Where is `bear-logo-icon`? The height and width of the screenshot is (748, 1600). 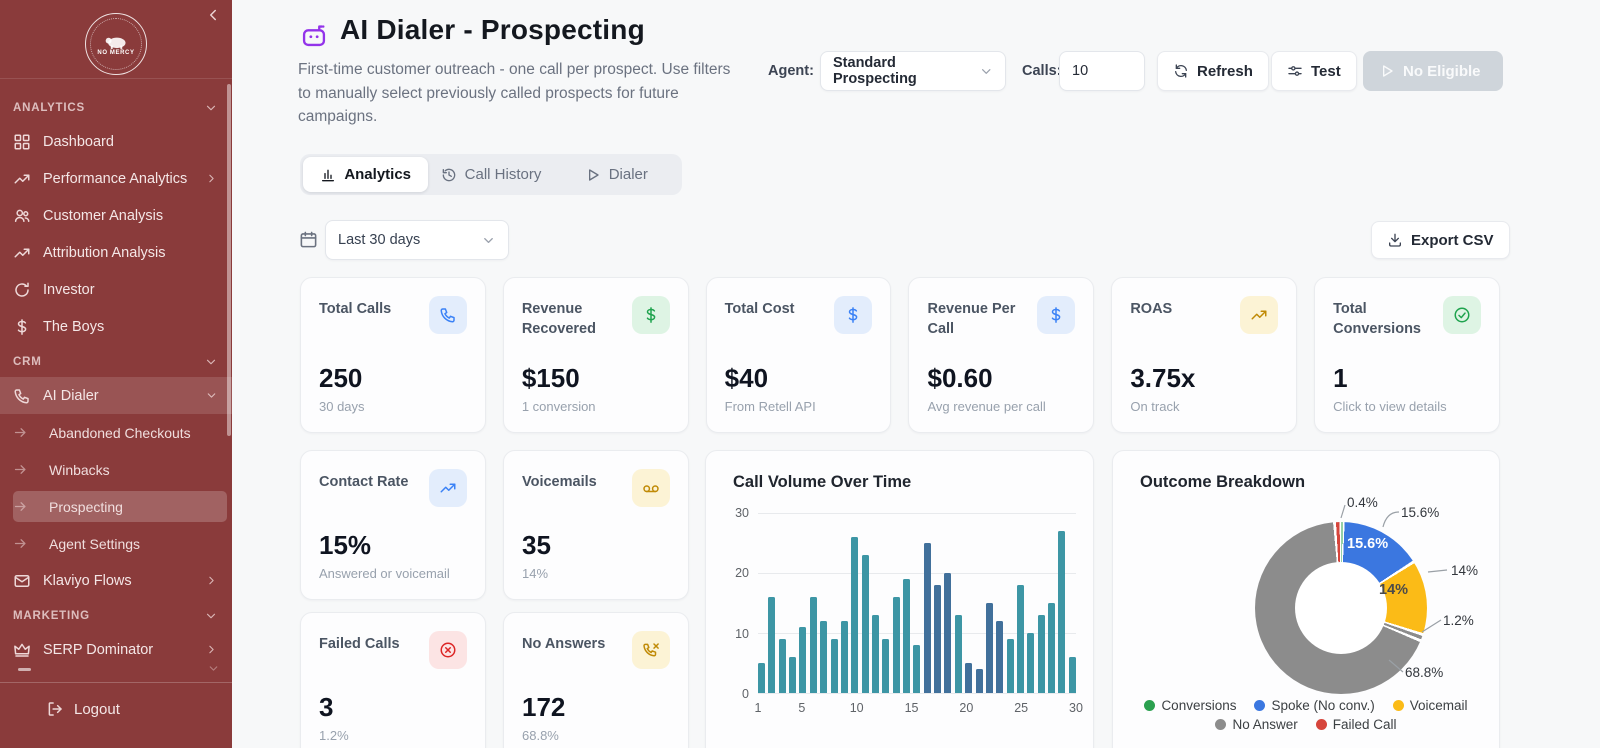
bear-logo-icon is located at coordinates (115, 43).